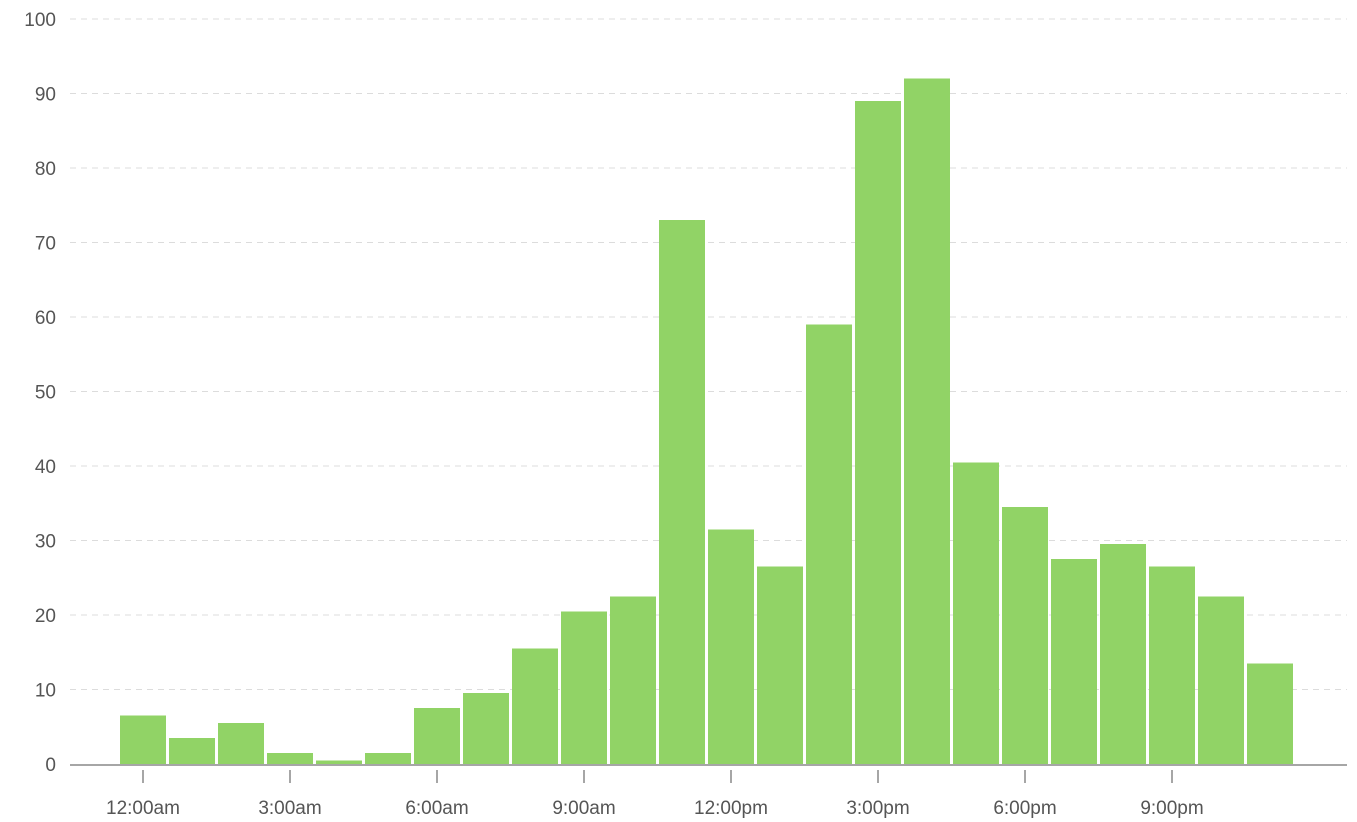  Describe the element at coordinates (877, 808) in the screenshot. I see `x-tick-label-15: 3:00pm` at that location.